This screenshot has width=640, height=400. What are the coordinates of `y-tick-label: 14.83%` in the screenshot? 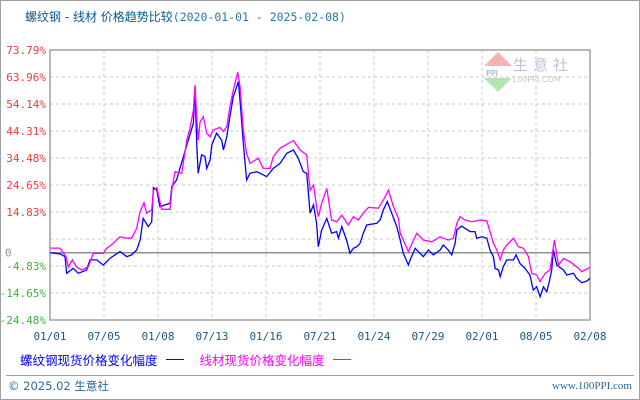 It's located at (26, 212).